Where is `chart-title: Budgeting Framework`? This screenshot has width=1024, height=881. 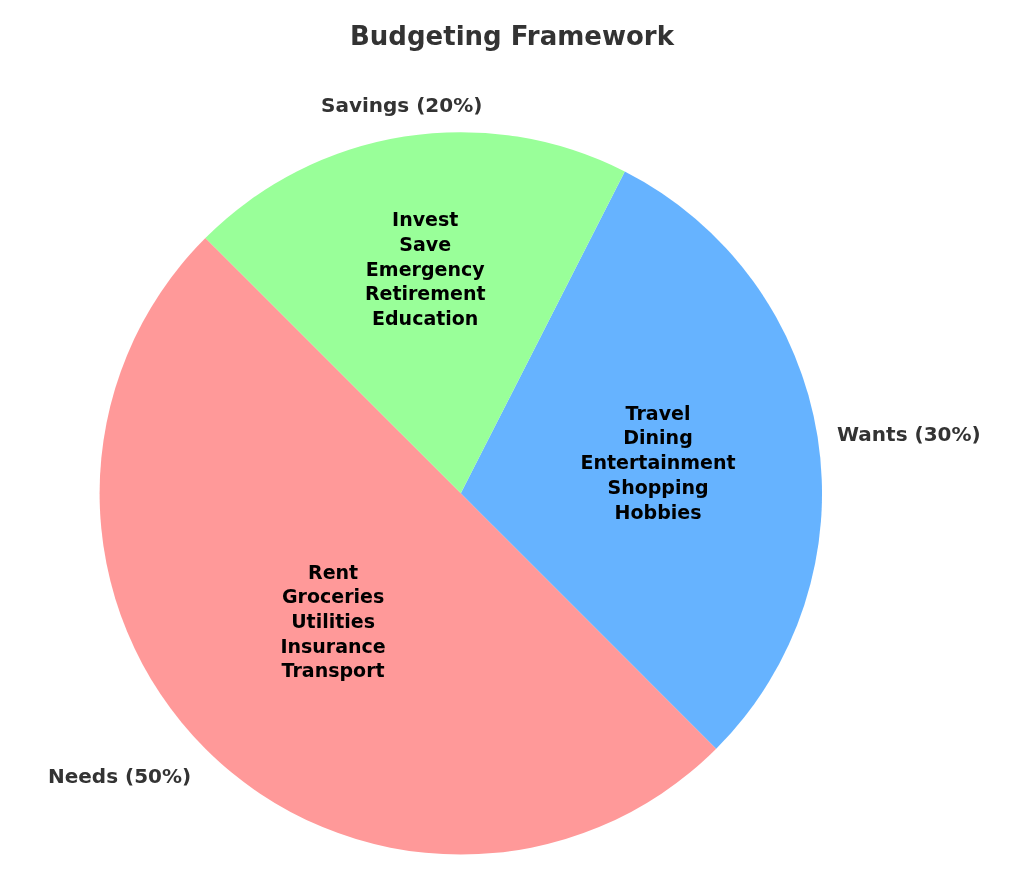
chart-title: Budgeting Framework is located at coordinates (512, 35).